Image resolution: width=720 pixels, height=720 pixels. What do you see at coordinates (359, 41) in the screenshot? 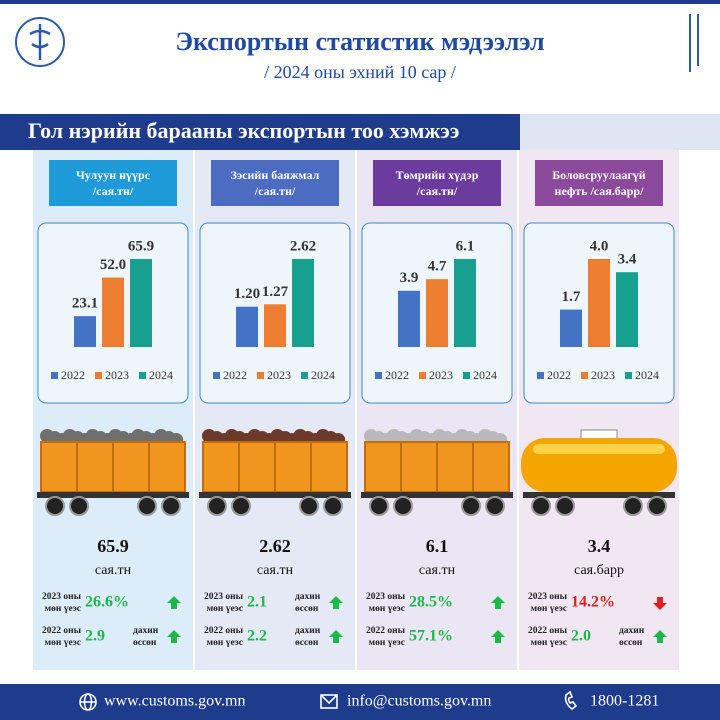
I see `title: Экспортын статистик мэдээлэл` at bounding box center [359, 41].